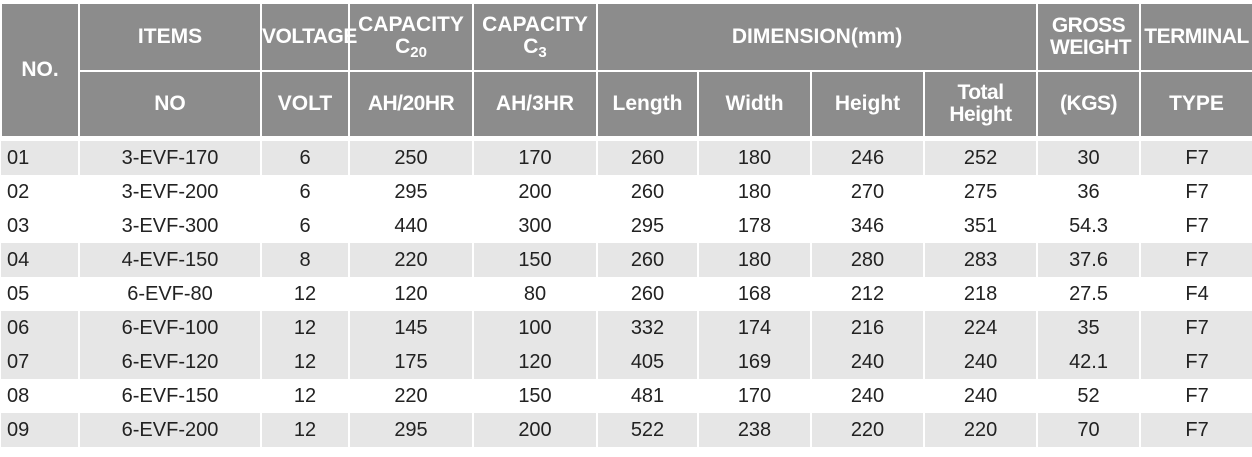 The height and width of the screenshot is (457, 1252). What do you see at coordinates (40, 260) in the screenshot?
I see `table-cell: 04` at bounding box center [40, 260].